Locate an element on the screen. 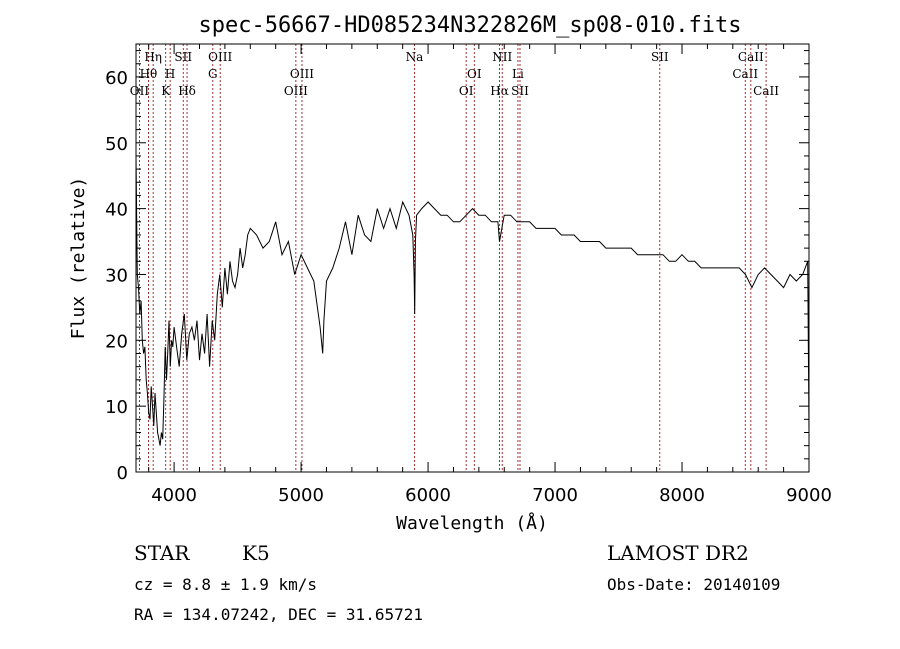 This screenshot has height=649, width=900. object-subclass: K5 is located at coordinates (256, 553).